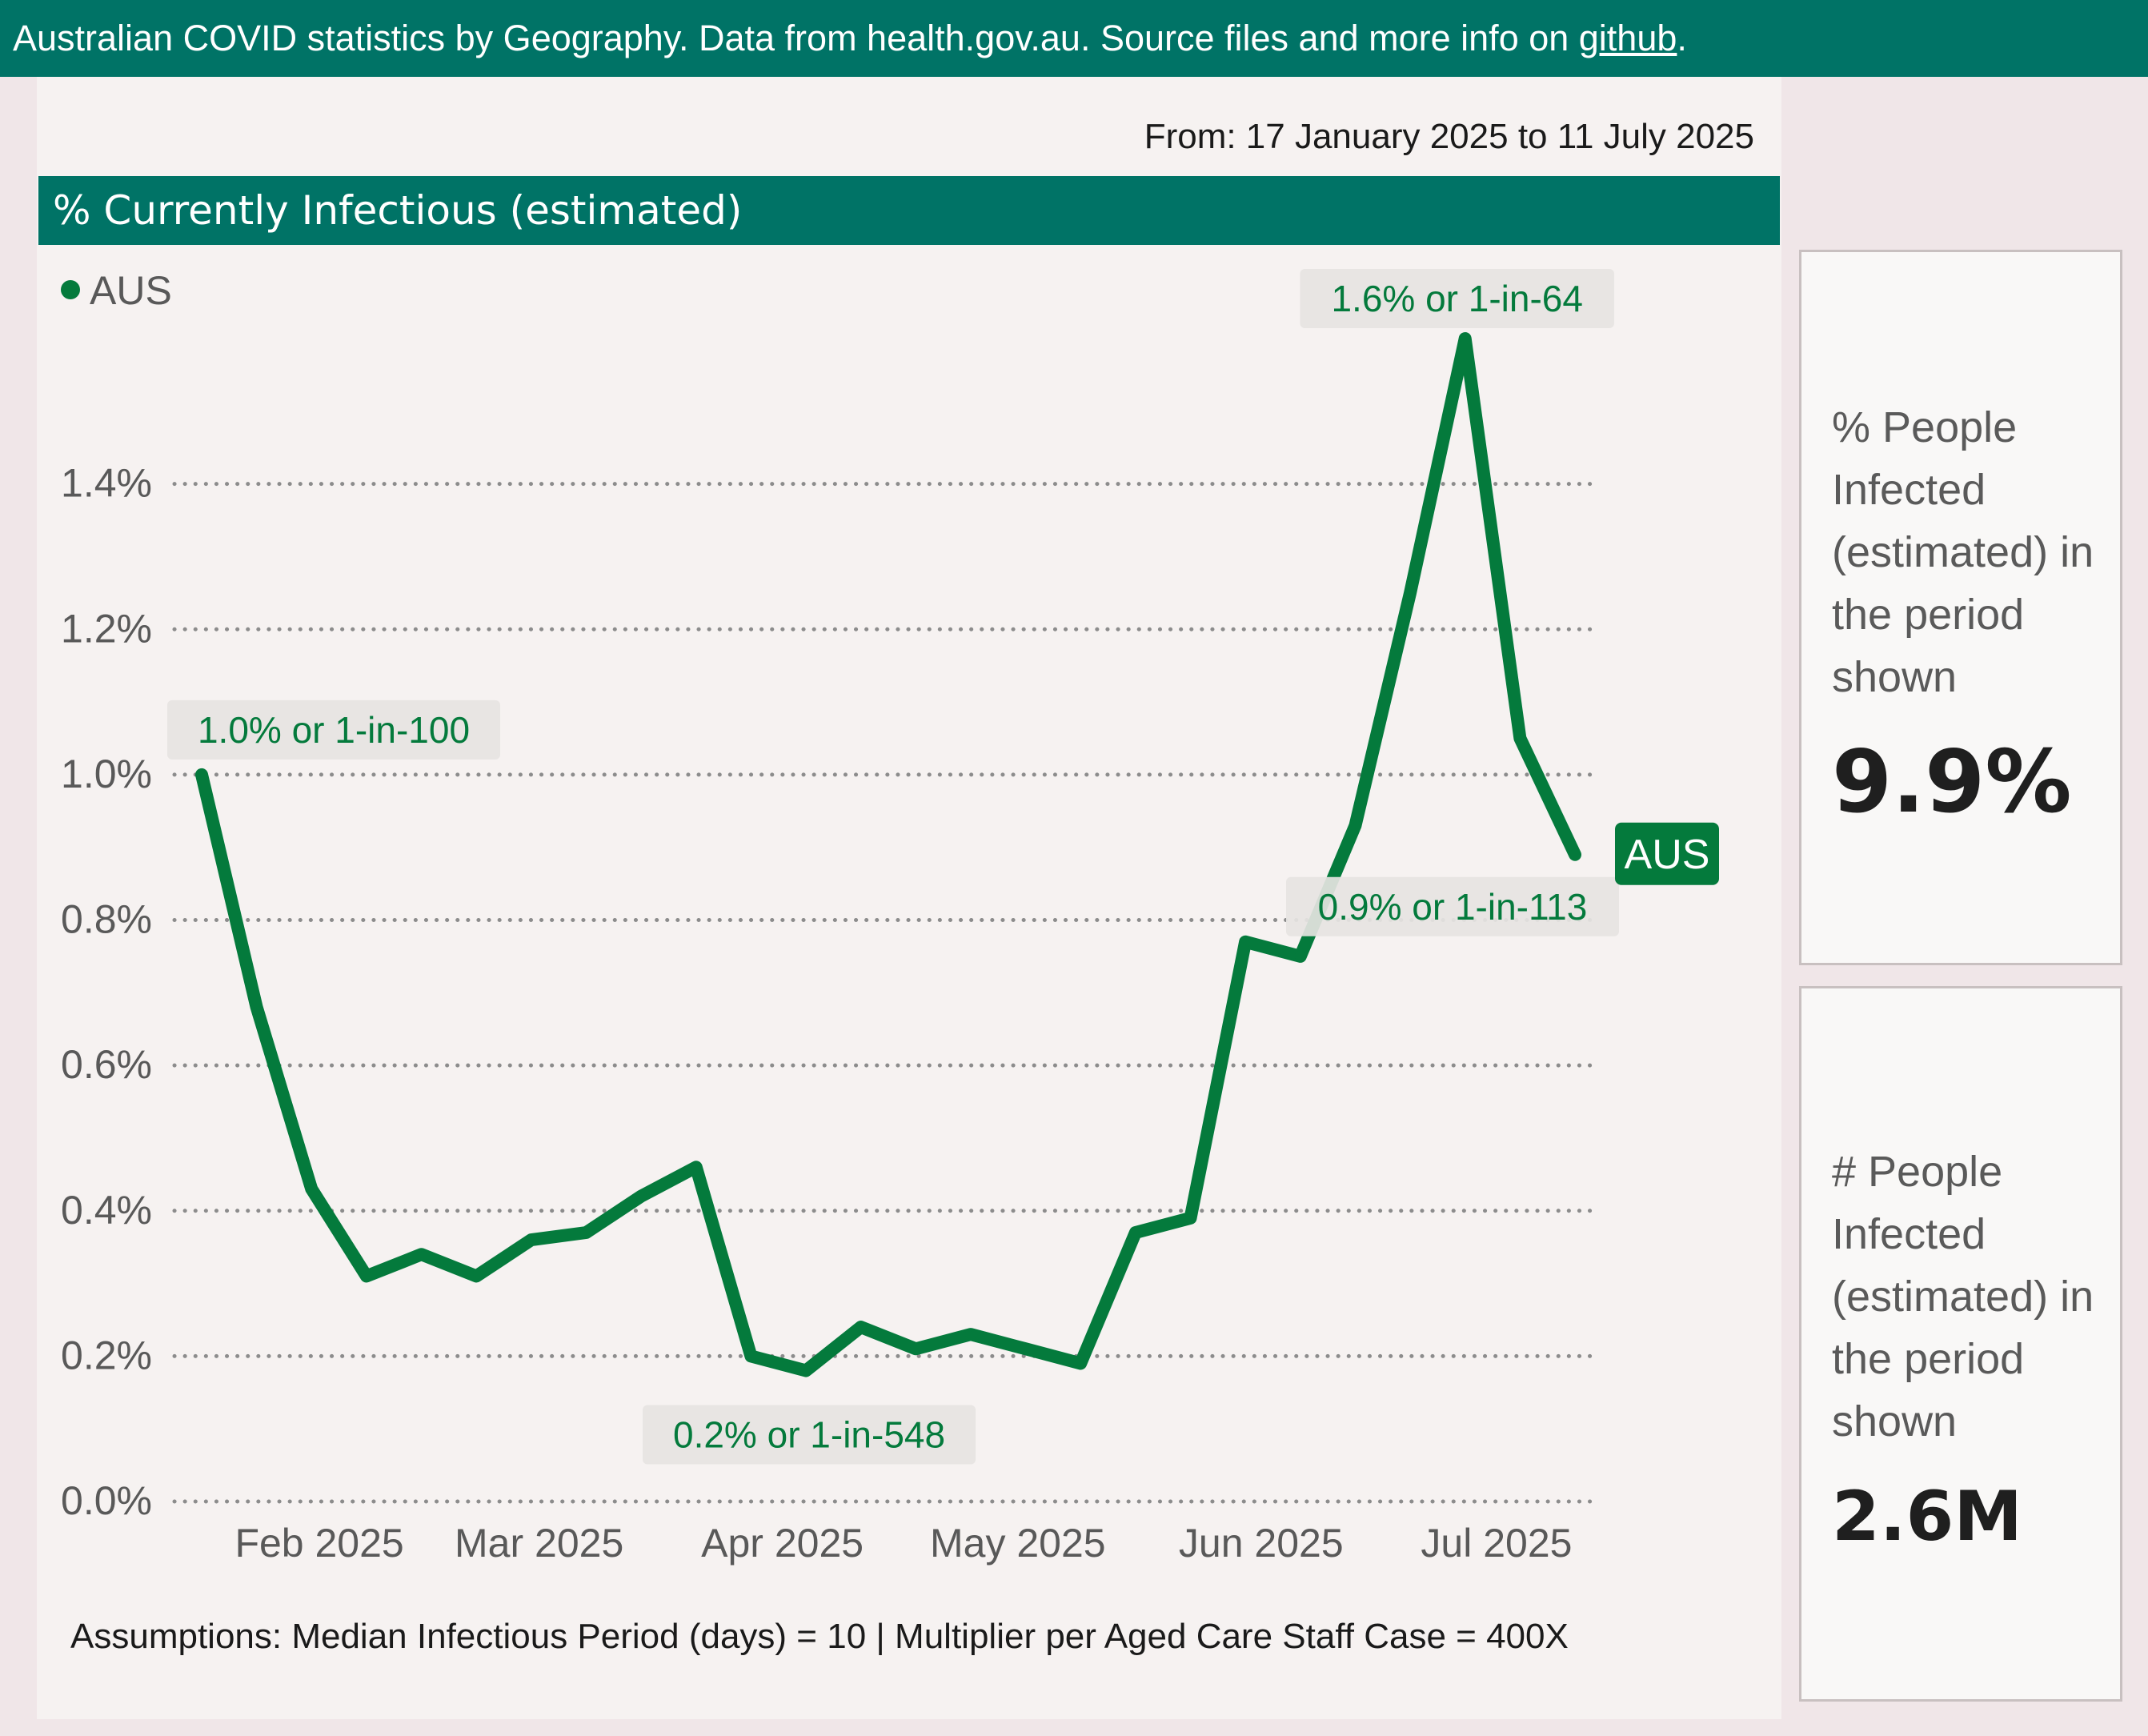 The height and width of the screenshot is (1736, 2148). I want to click on annotation-label: 0.2% or 1-in-548, so click(809, 1435).